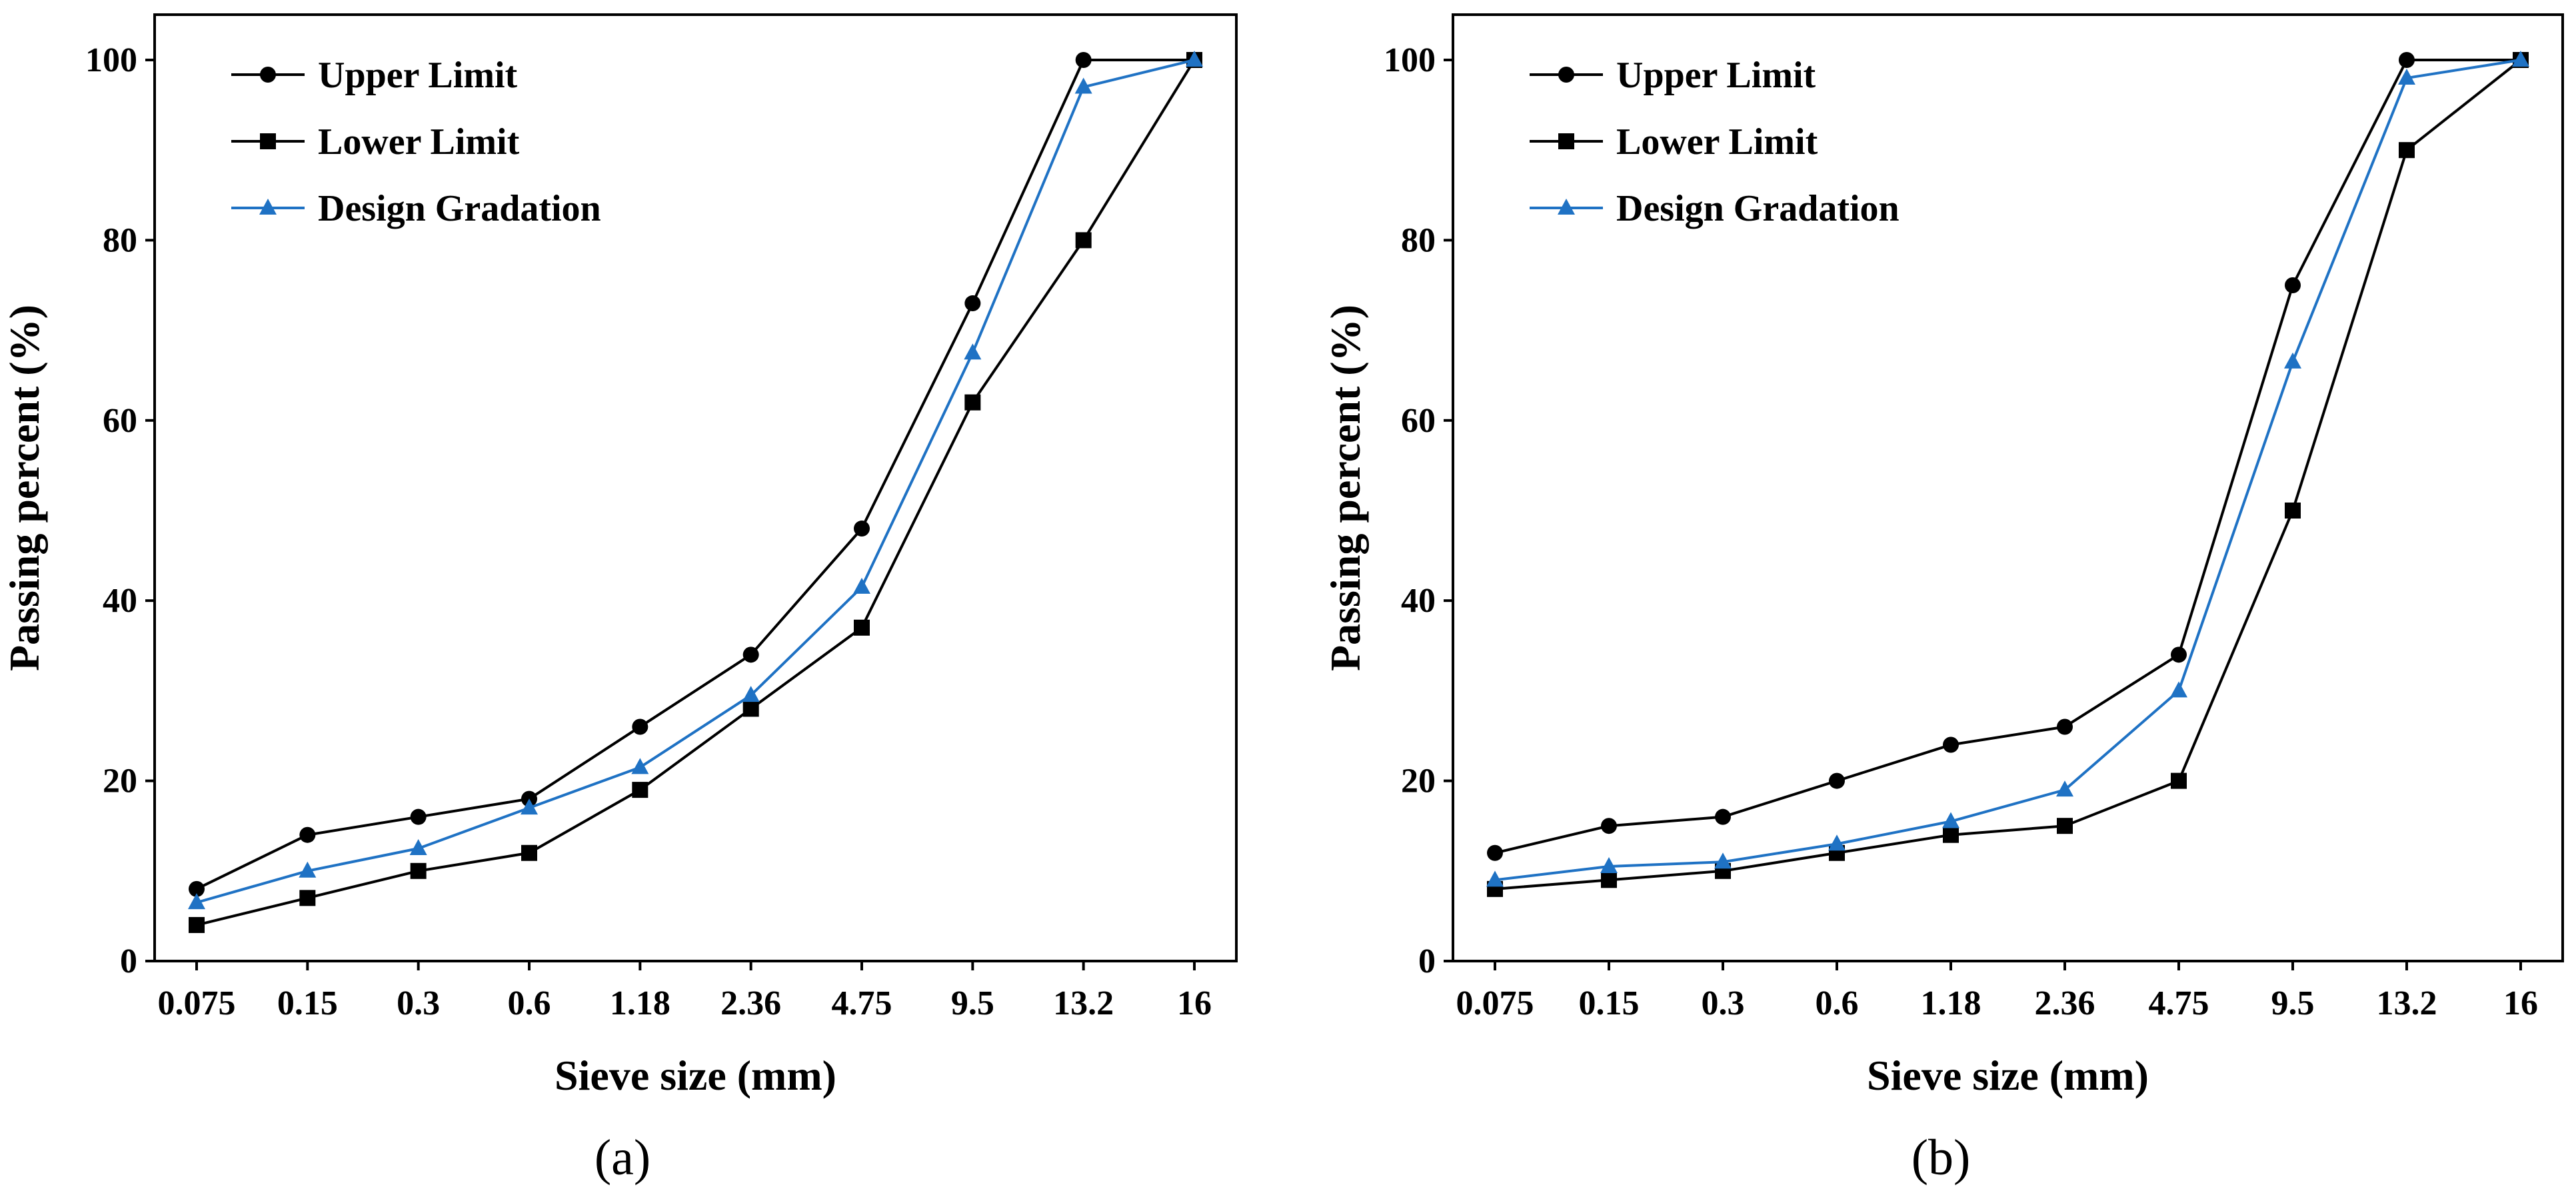  Describe the element at coordinates (1941, 1158) in the screenshot. I see `panel-caption: (b)` at that location.